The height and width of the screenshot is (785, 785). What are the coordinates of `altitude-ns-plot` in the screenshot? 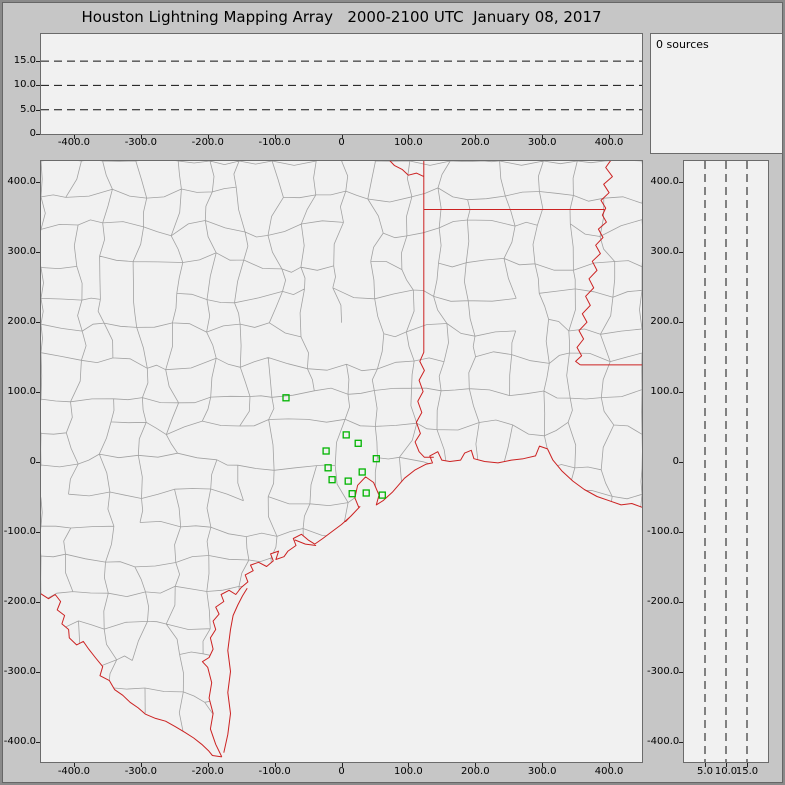 It's located at (726, 461).